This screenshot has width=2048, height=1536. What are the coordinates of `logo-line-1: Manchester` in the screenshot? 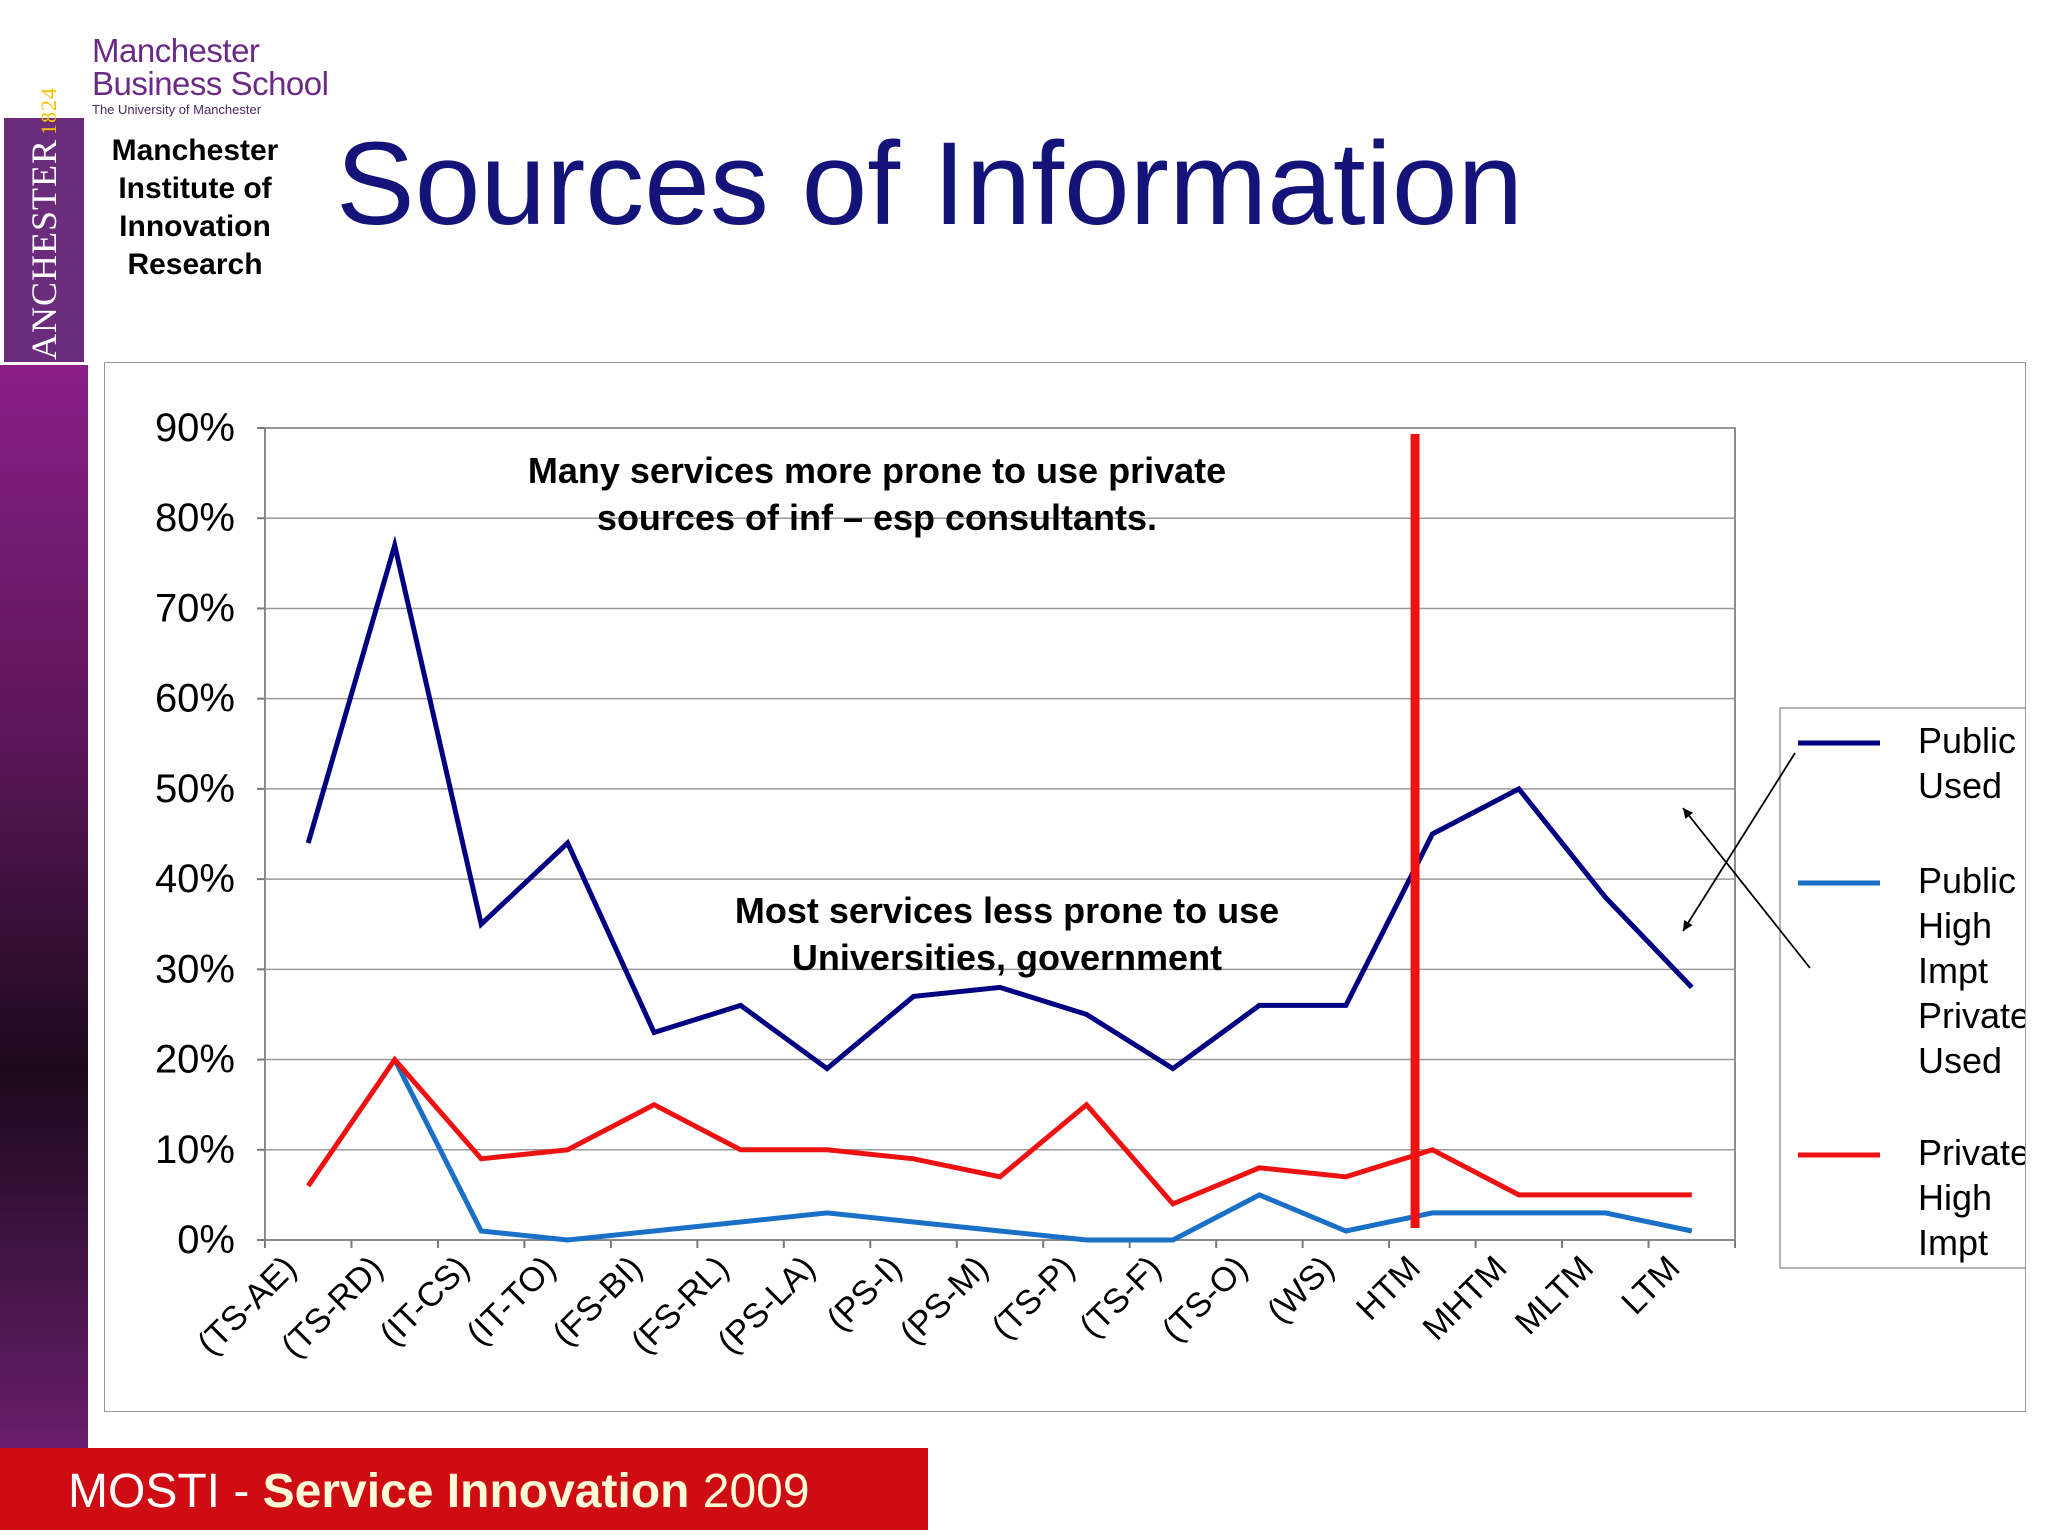 It's located at (176, 50).